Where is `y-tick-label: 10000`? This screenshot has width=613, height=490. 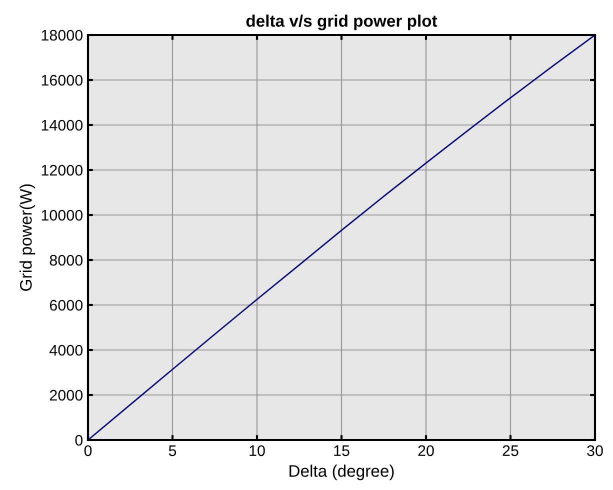 y-tick-label: 10000 is located at coordinates (62, 215).